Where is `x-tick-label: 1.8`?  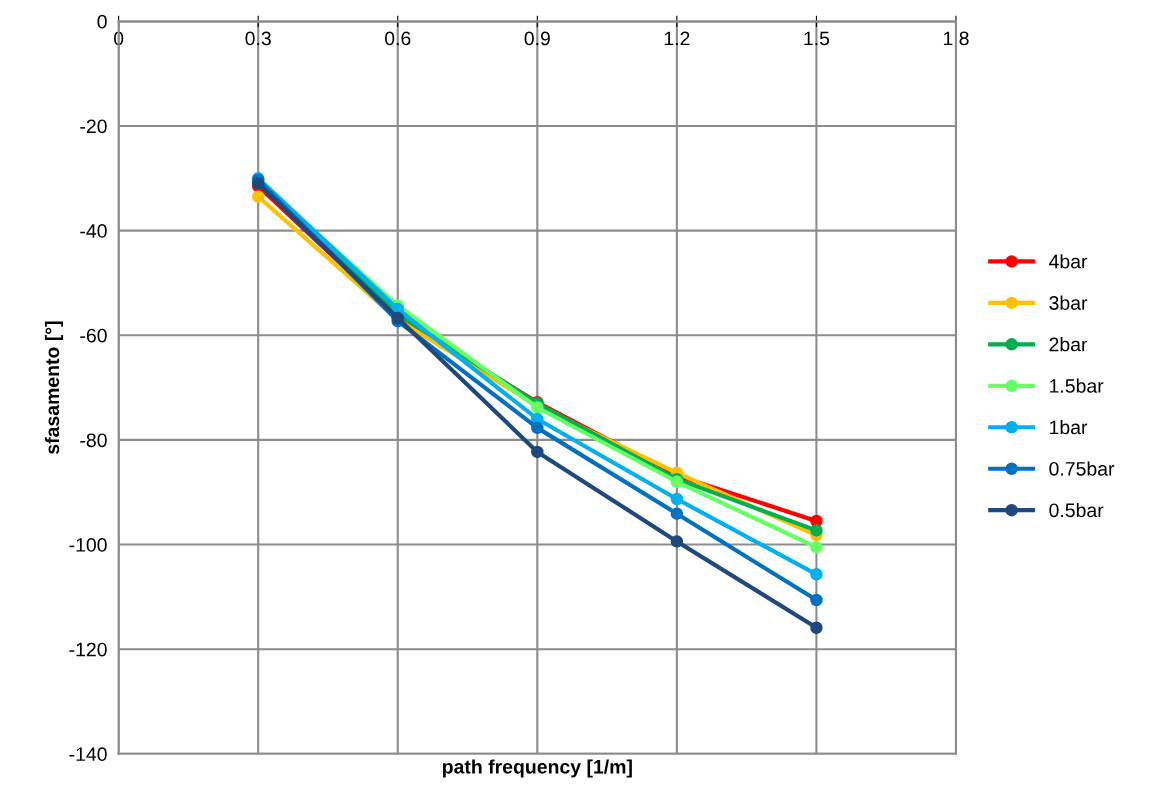 x-tick-label: 1.8 is located at coordinates (956, 38).